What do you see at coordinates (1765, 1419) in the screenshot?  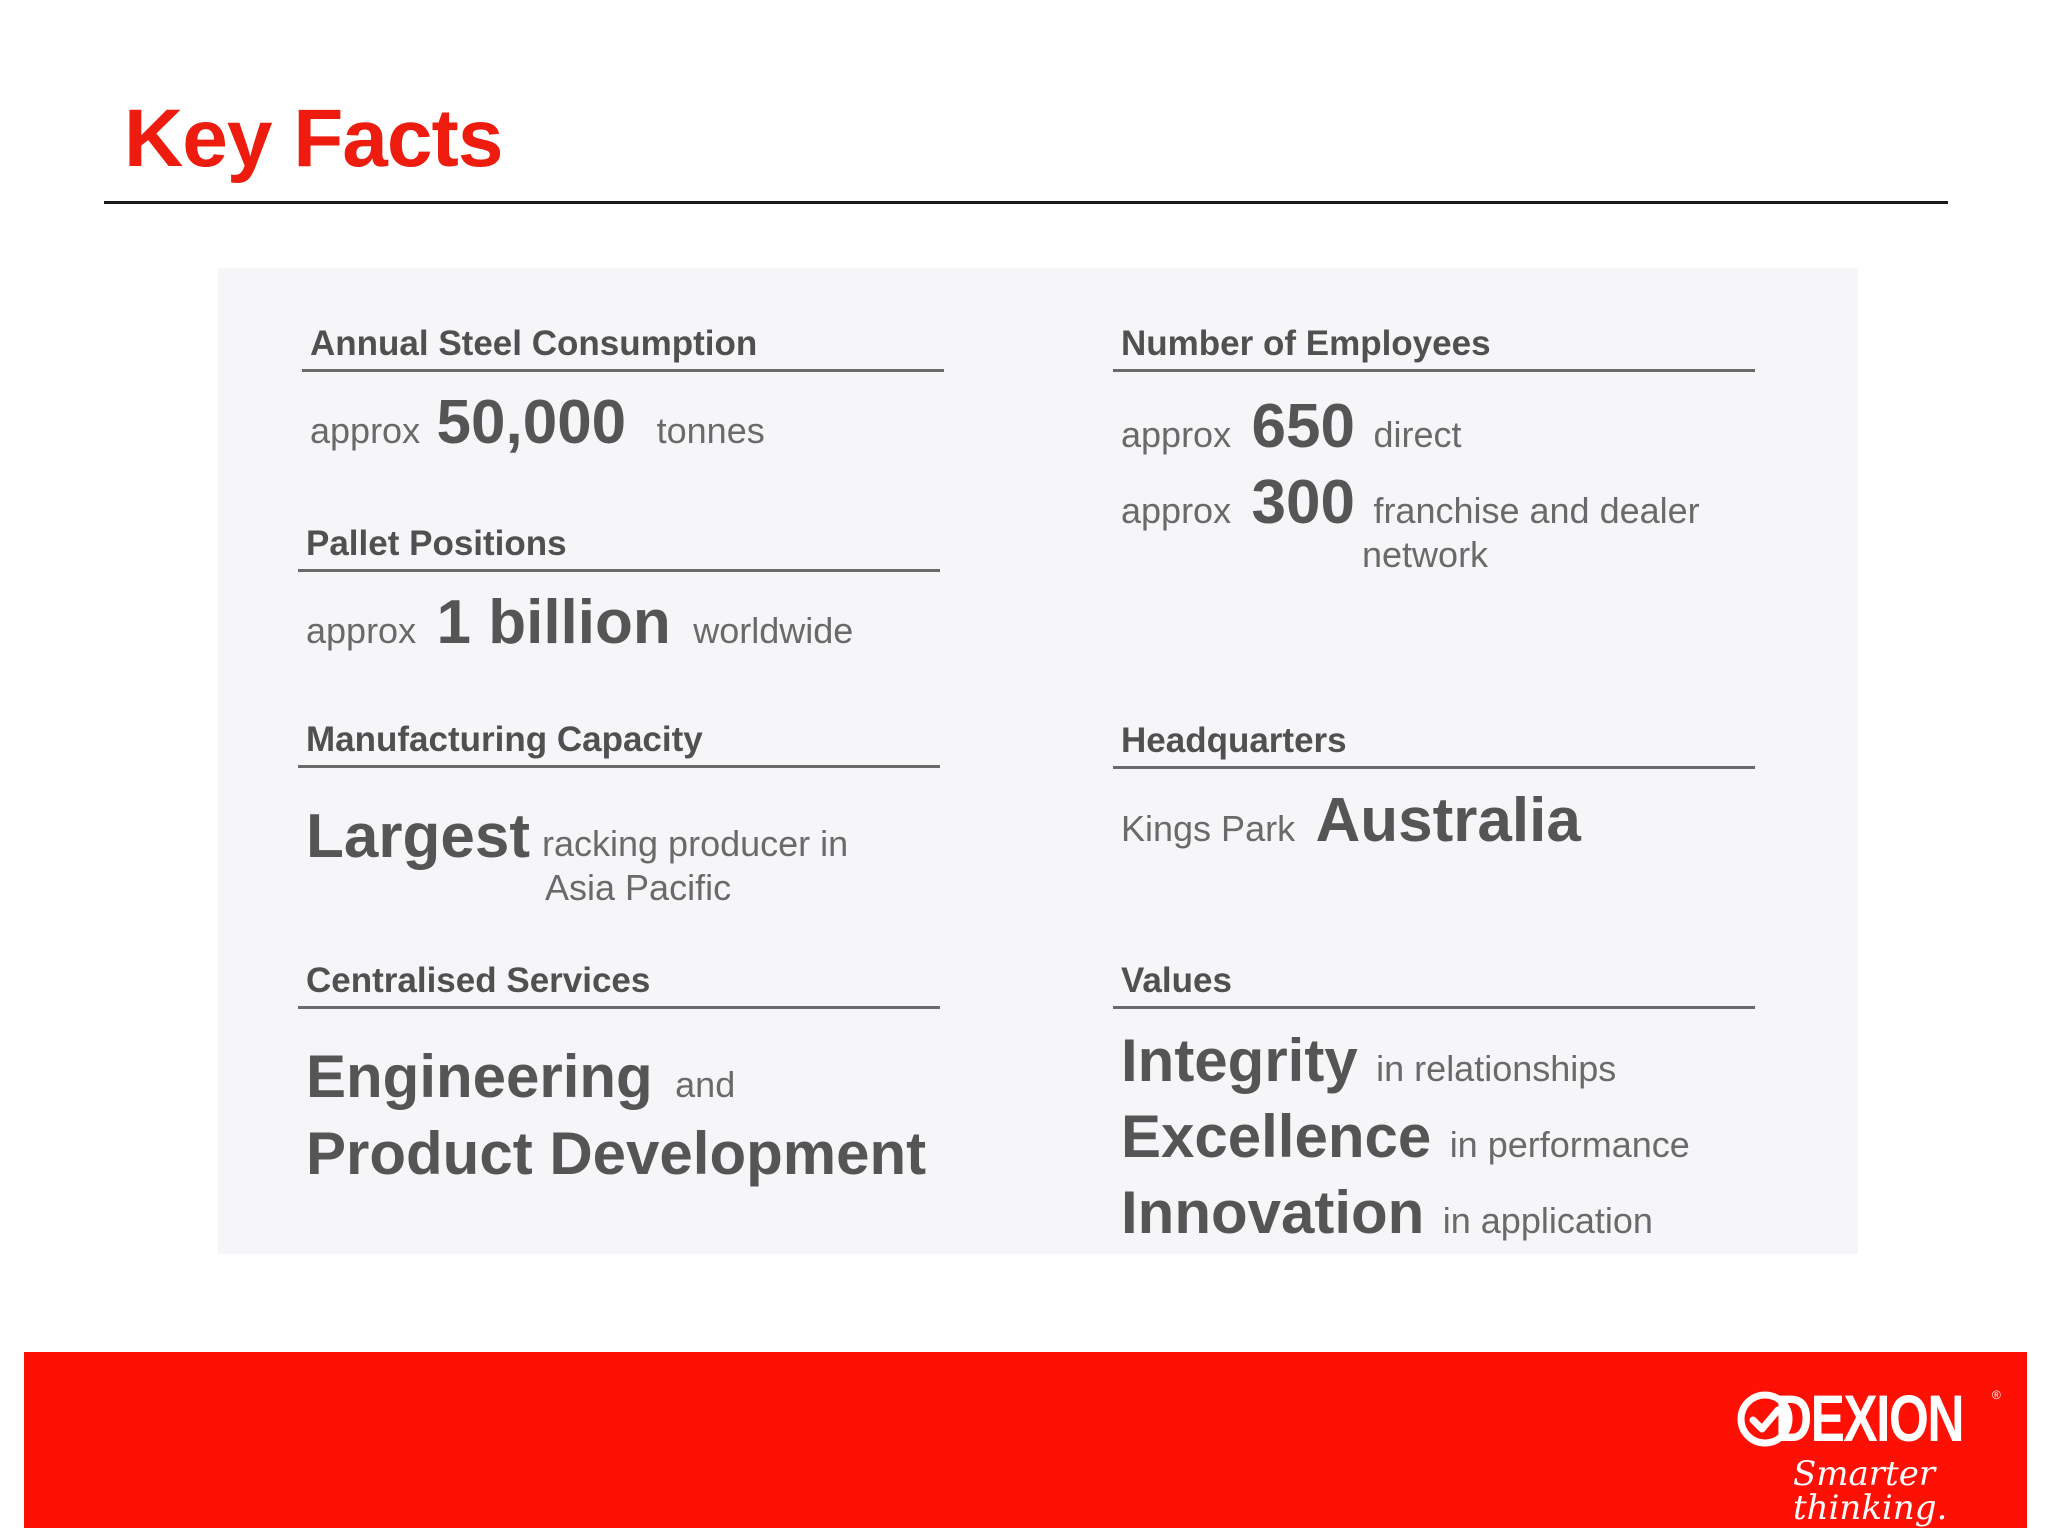 I see `check-circle-icon` at bounding box center [1765, 1419].